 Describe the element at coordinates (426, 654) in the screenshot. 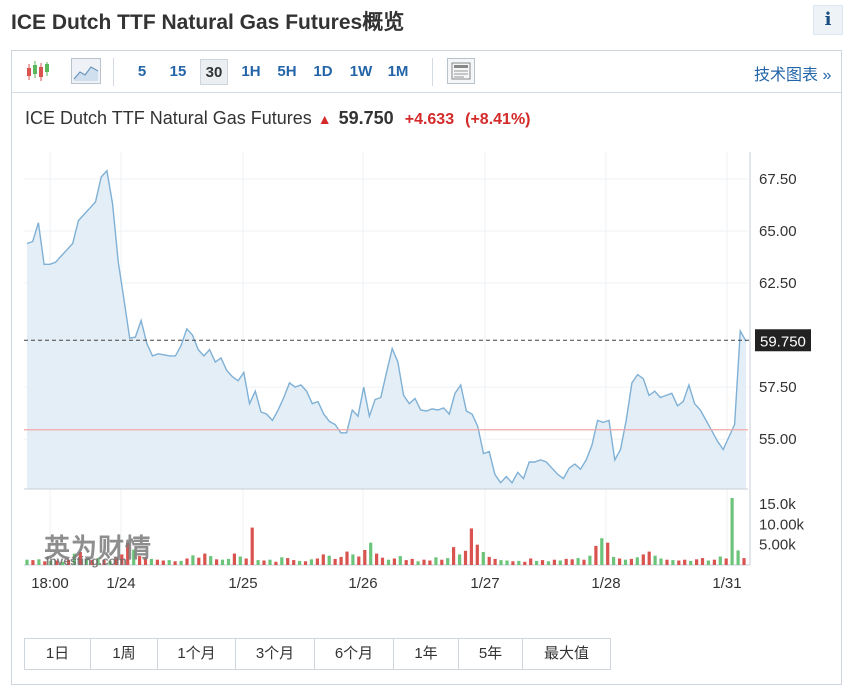

I see `range-1y: 1年` at that location.